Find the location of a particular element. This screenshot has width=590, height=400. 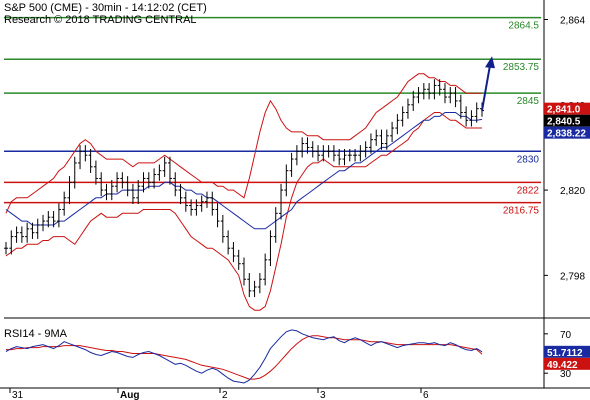

x-axis: 31 Aug 2 3 6 is located at coordinates (295, 393).